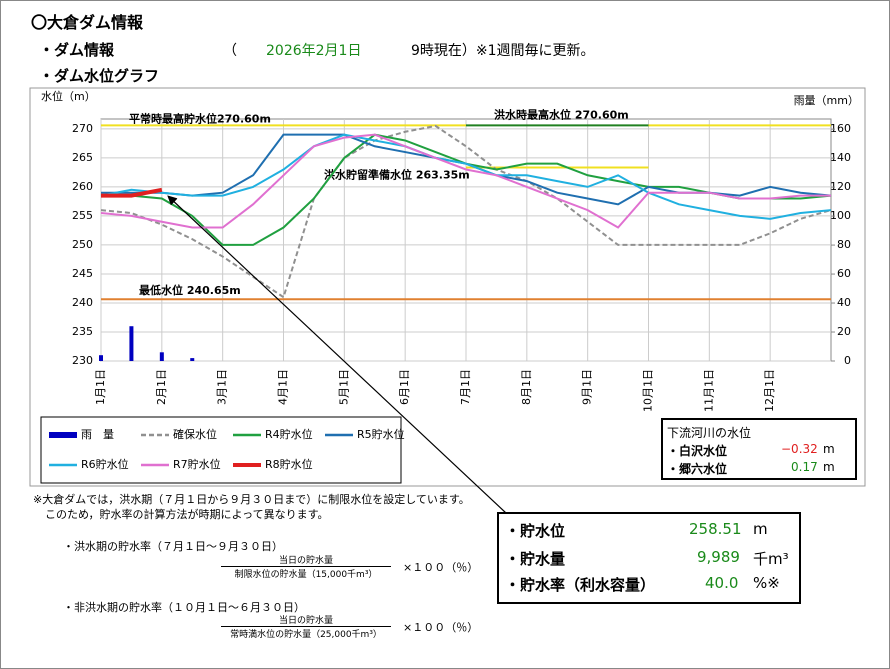  I want to click on legend-label: R8貯水位, so click(289, 464).